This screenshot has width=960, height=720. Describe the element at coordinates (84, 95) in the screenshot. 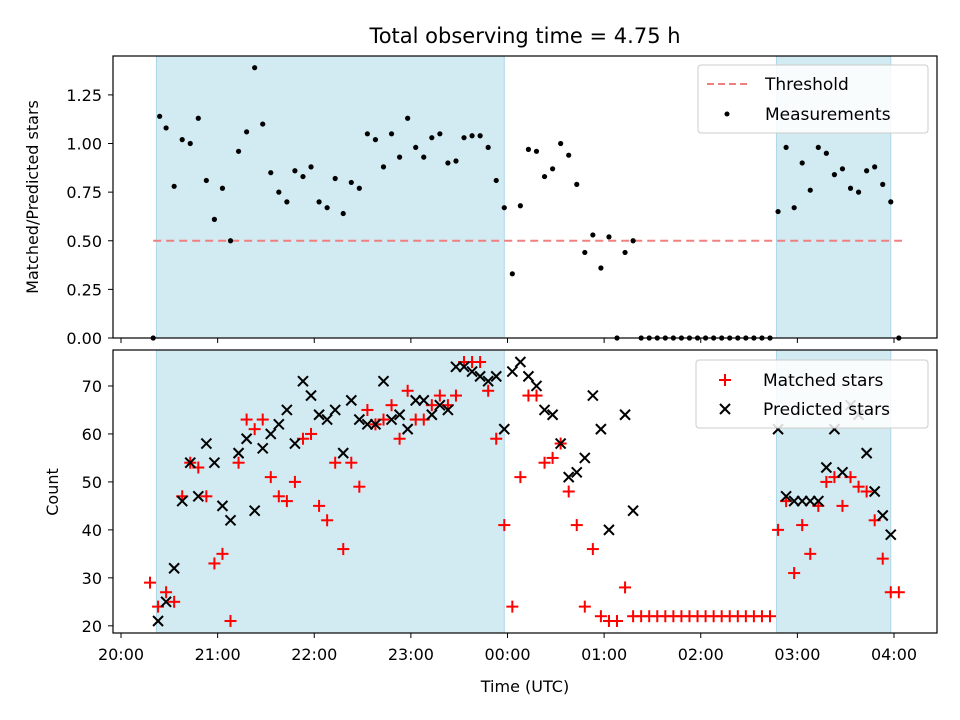

I see `y-tick-label: 1.25` at that location.